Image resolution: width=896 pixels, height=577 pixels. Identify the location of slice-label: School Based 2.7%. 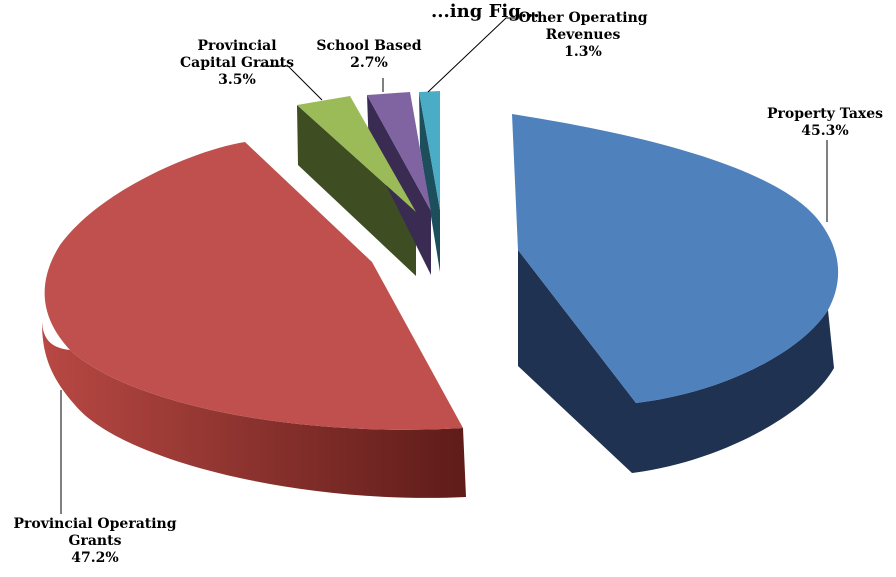
(368, 54).